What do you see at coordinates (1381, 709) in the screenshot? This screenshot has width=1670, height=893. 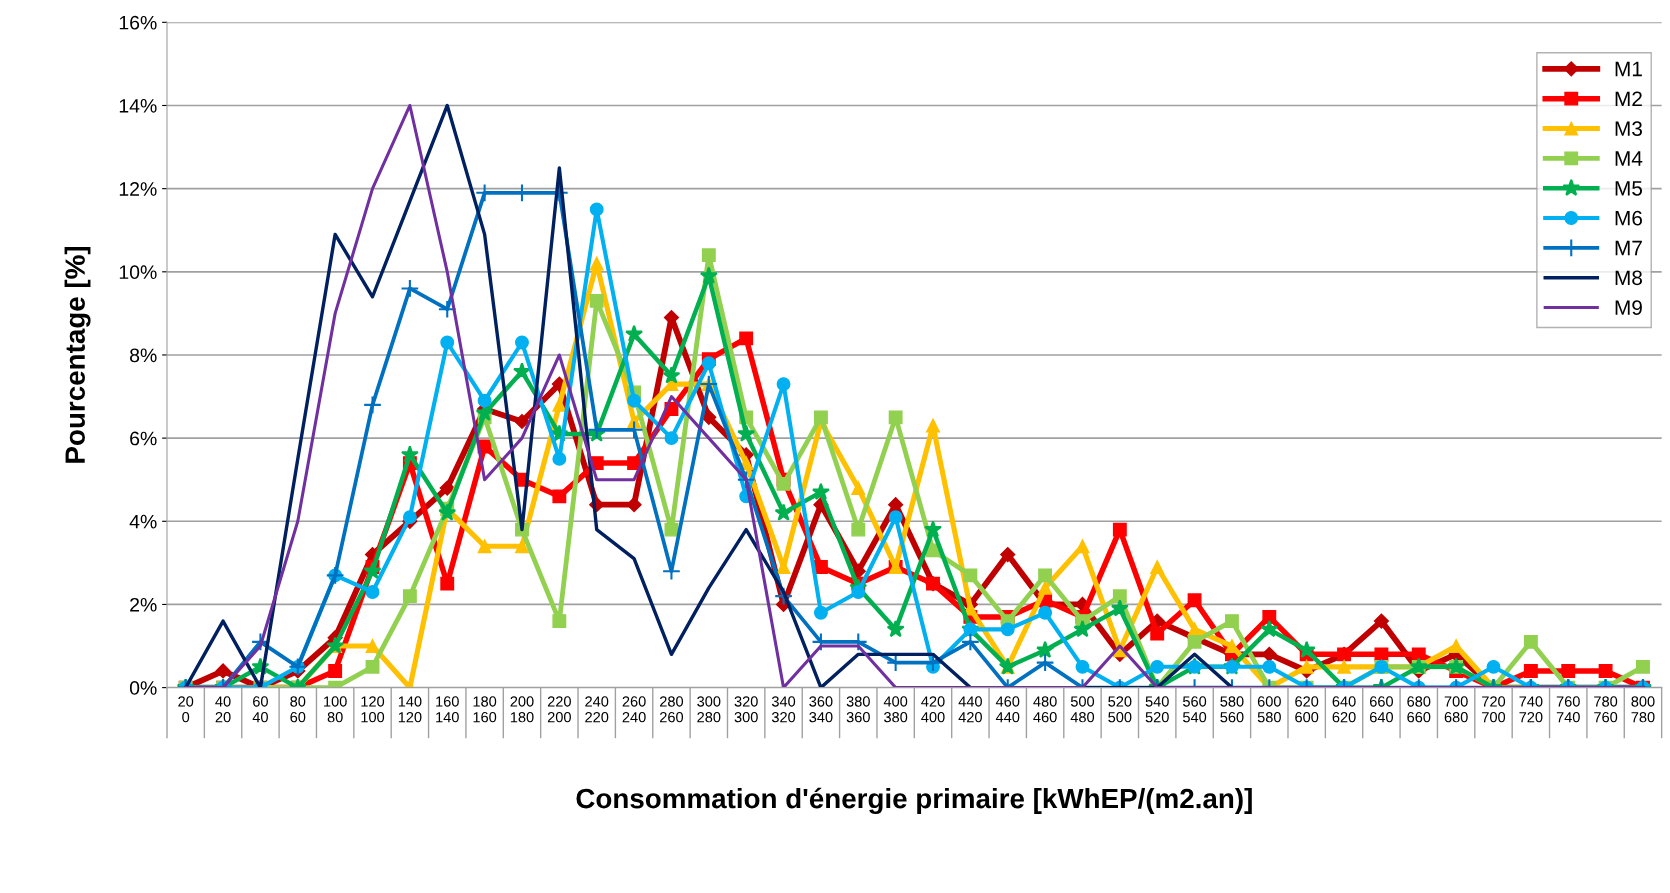 I see `x-tick-label: 660 640` at bounding box center [1381, 709].